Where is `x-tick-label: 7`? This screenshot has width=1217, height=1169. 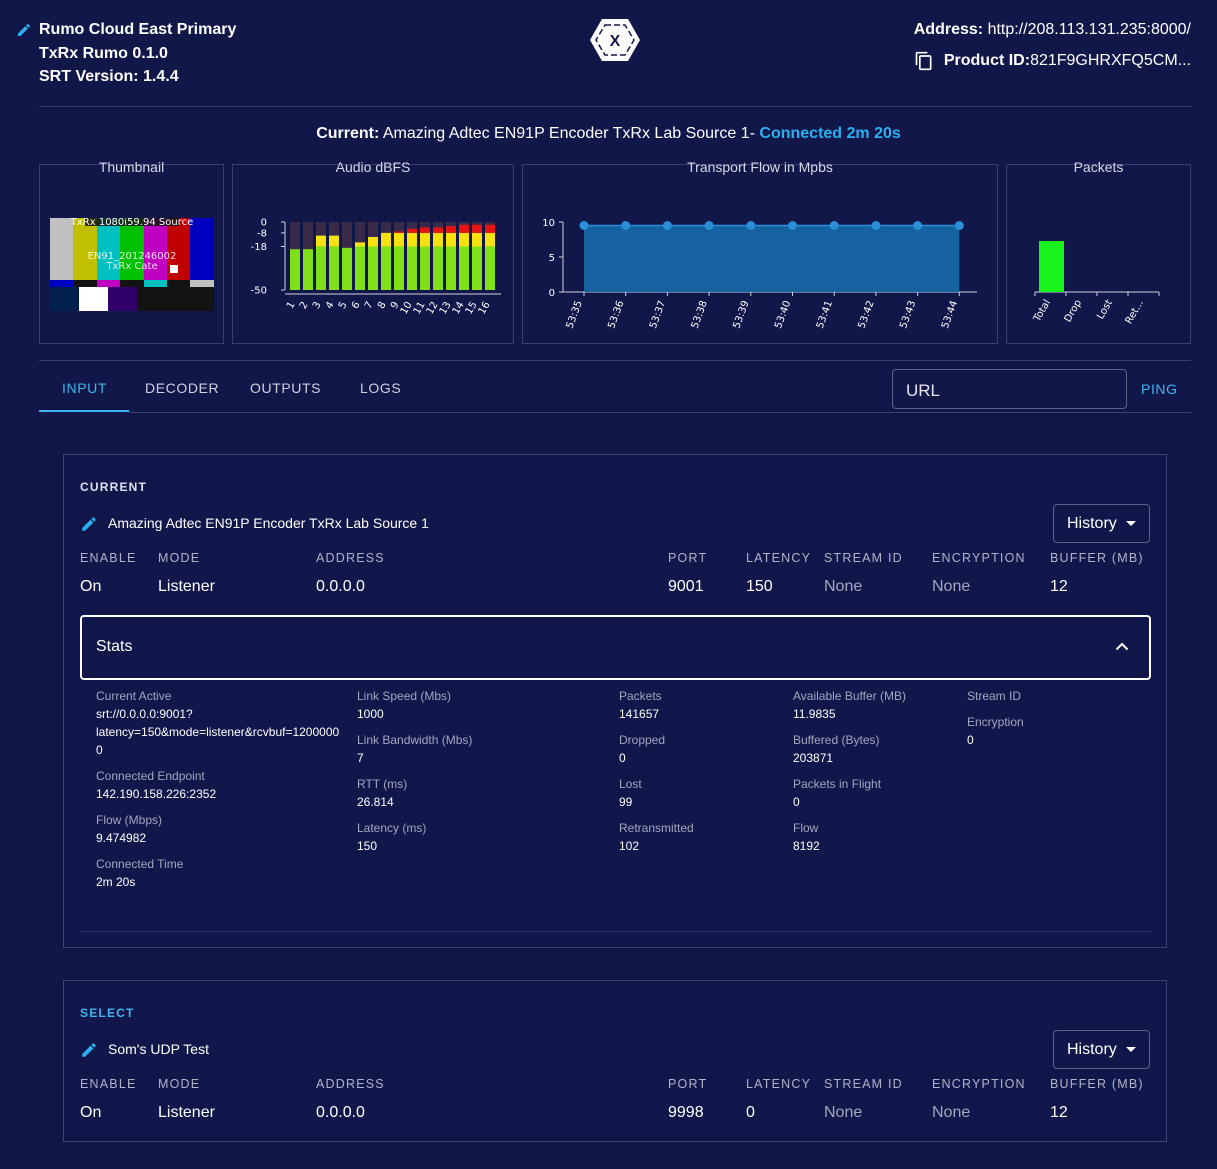 x-tick-label: 7 is located at coordinates (369, 305).